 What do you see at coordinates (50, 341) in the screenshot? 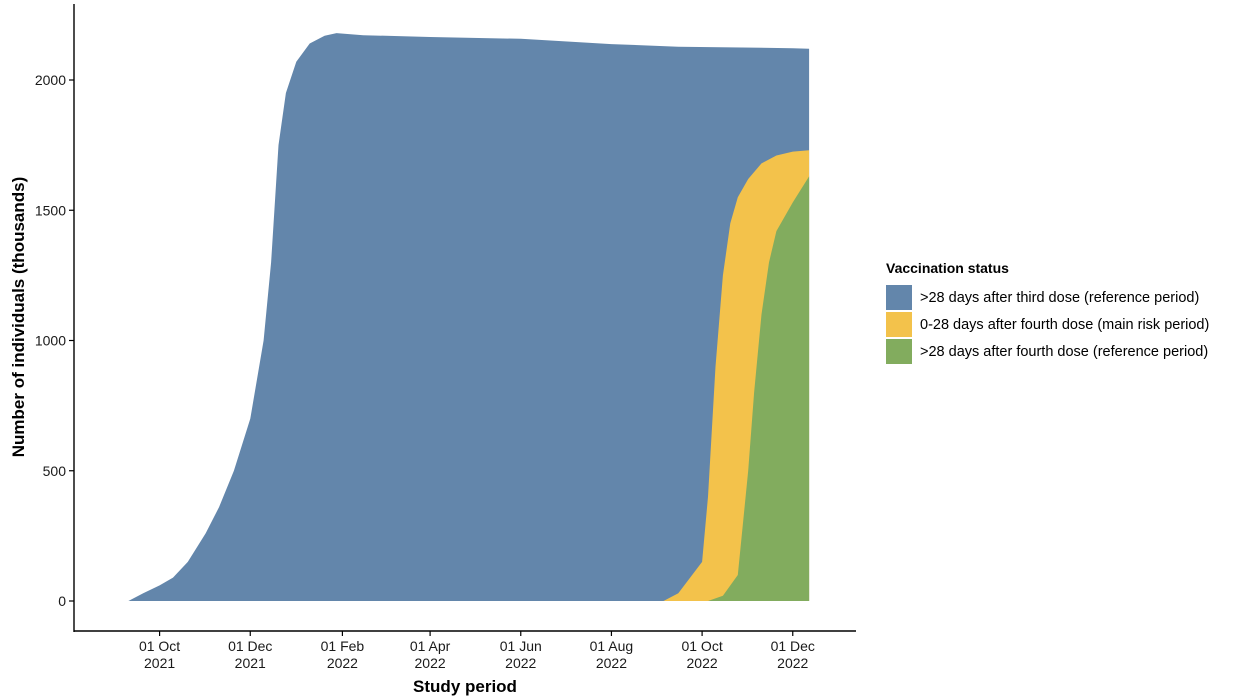
I see `y-tick-label: 1000` at bounding box center [50, 341].